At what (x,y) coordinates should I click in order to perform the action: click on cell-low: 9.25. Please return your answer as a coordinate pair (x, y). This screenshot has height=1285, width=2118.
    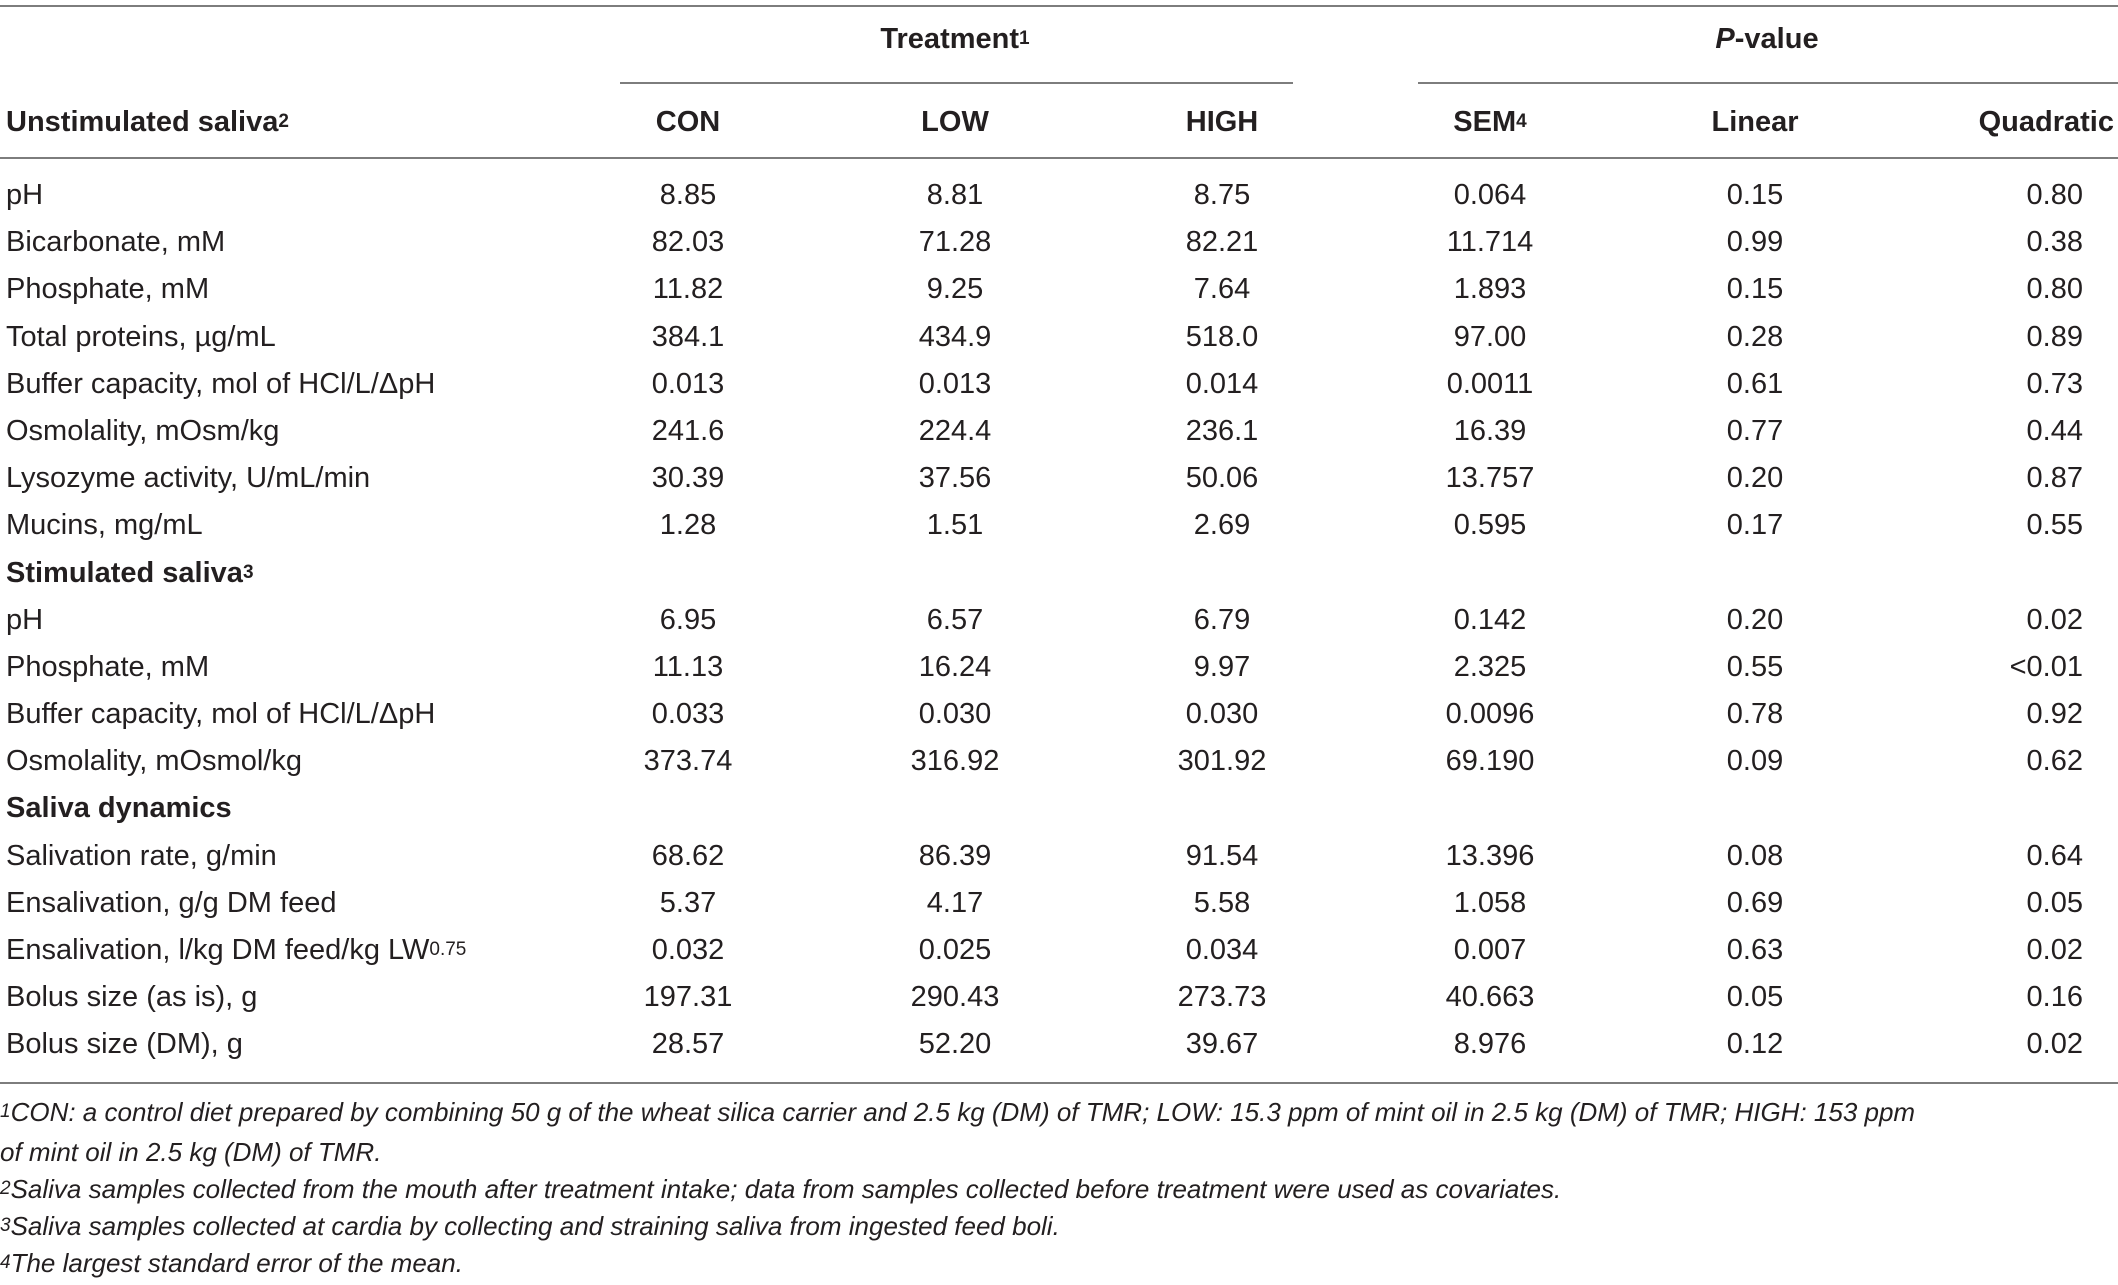
    Looking at the image, I should click on (955, 289).